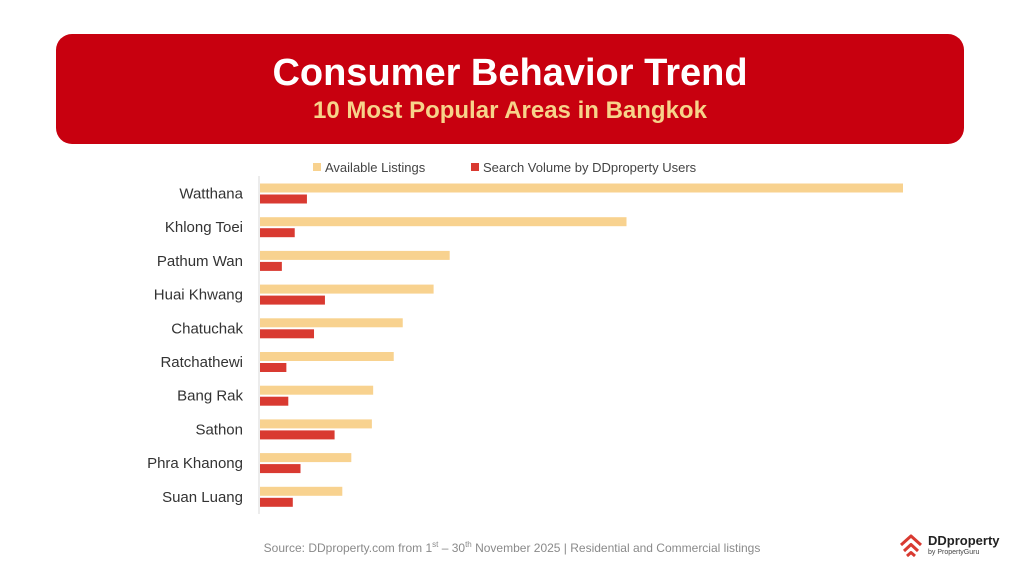 The image size is (1024, 576). What do you see at coordinates (510, 73) in the screenshot?
I see `page-title: Consumer Behavior Trend` at bounding box center [510, 73].